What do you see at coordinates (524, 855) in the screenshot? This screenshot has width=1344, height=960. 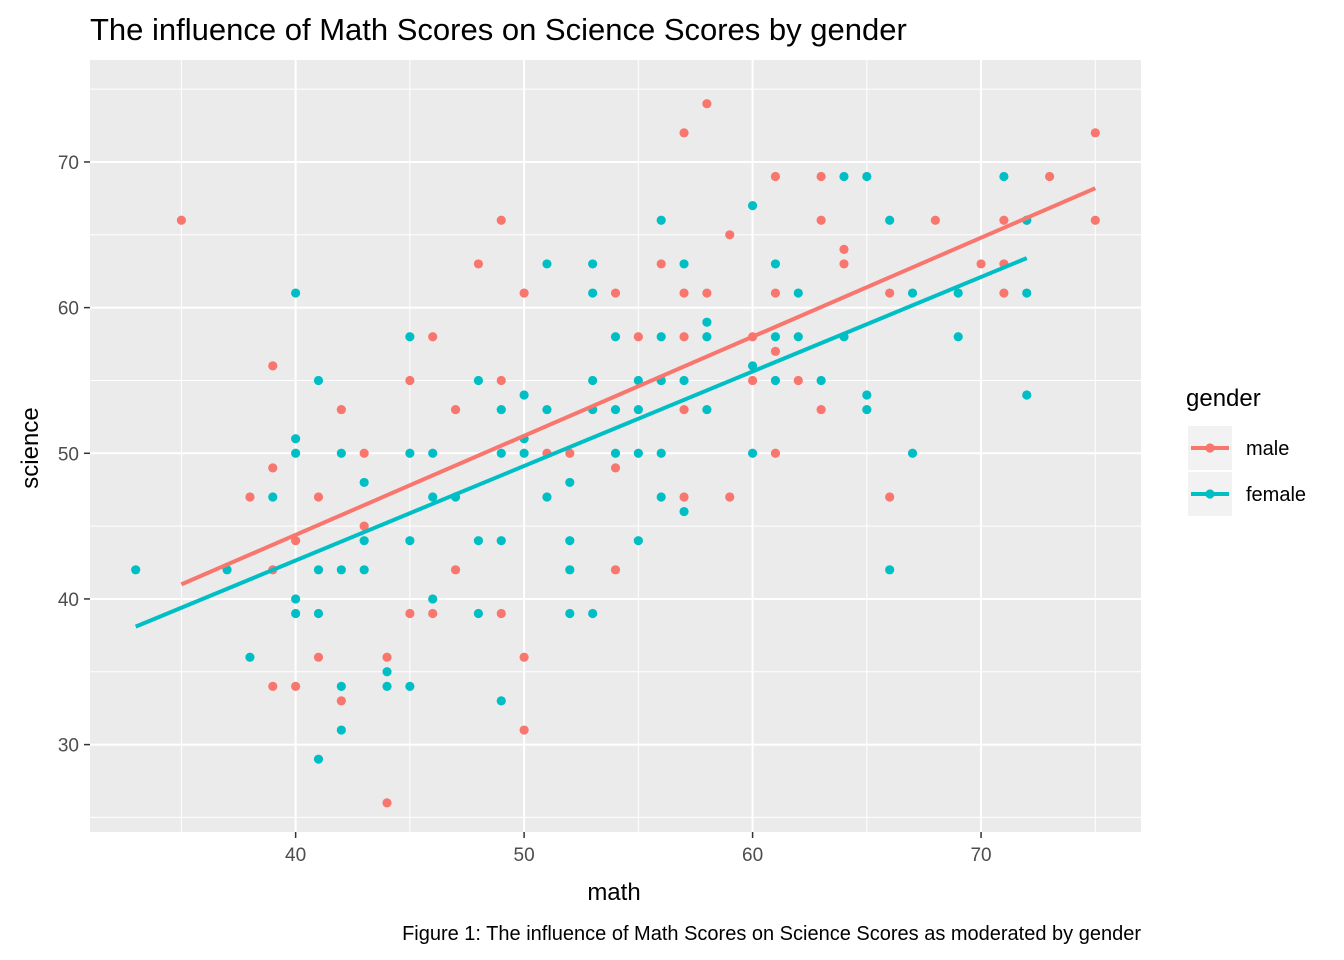 I see `x-tick-label: 50` at bounding box center [524, 855].